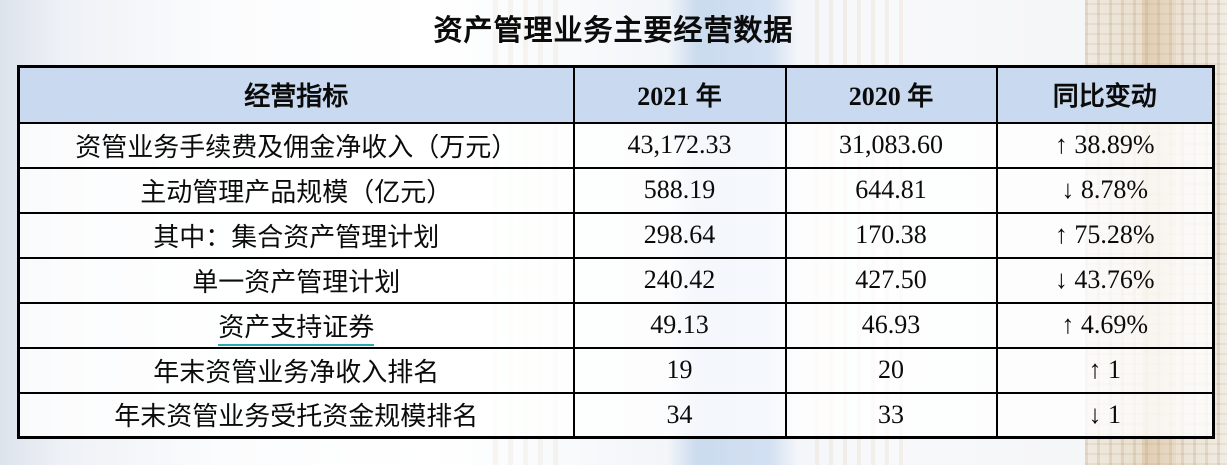 Image resolution: width=1227 pixels, height=465 pixels. I want to click on indicator-cell: 年末资管业务受托资金规模排名, so click(296, 415).